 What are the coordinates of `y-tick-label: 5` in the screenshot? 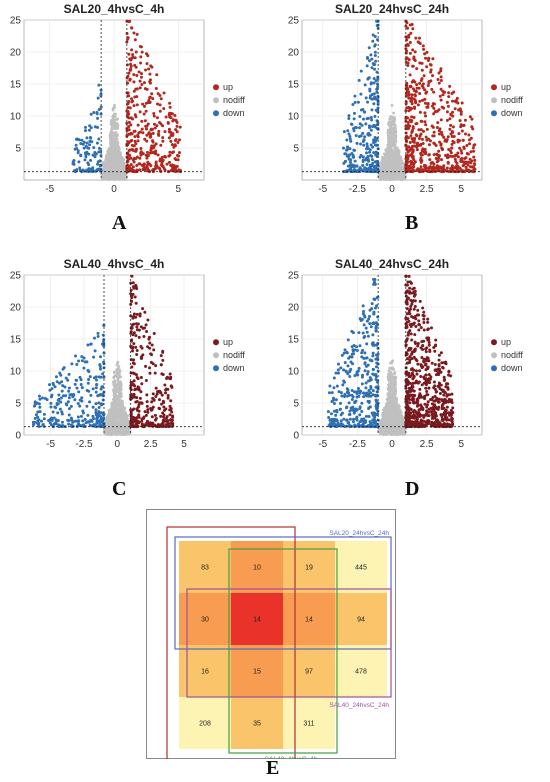 It's located at (296, 149).